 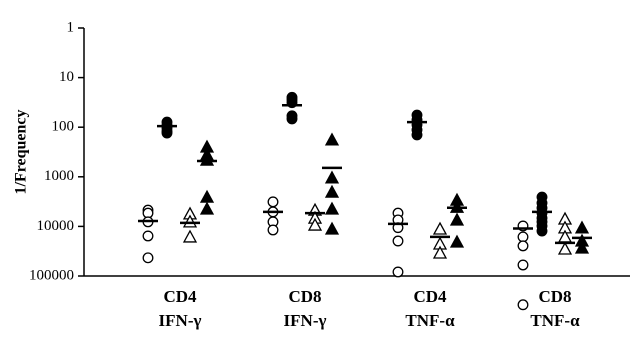 I want to click on y-tick-label: 1, so click(x=71, y=27).